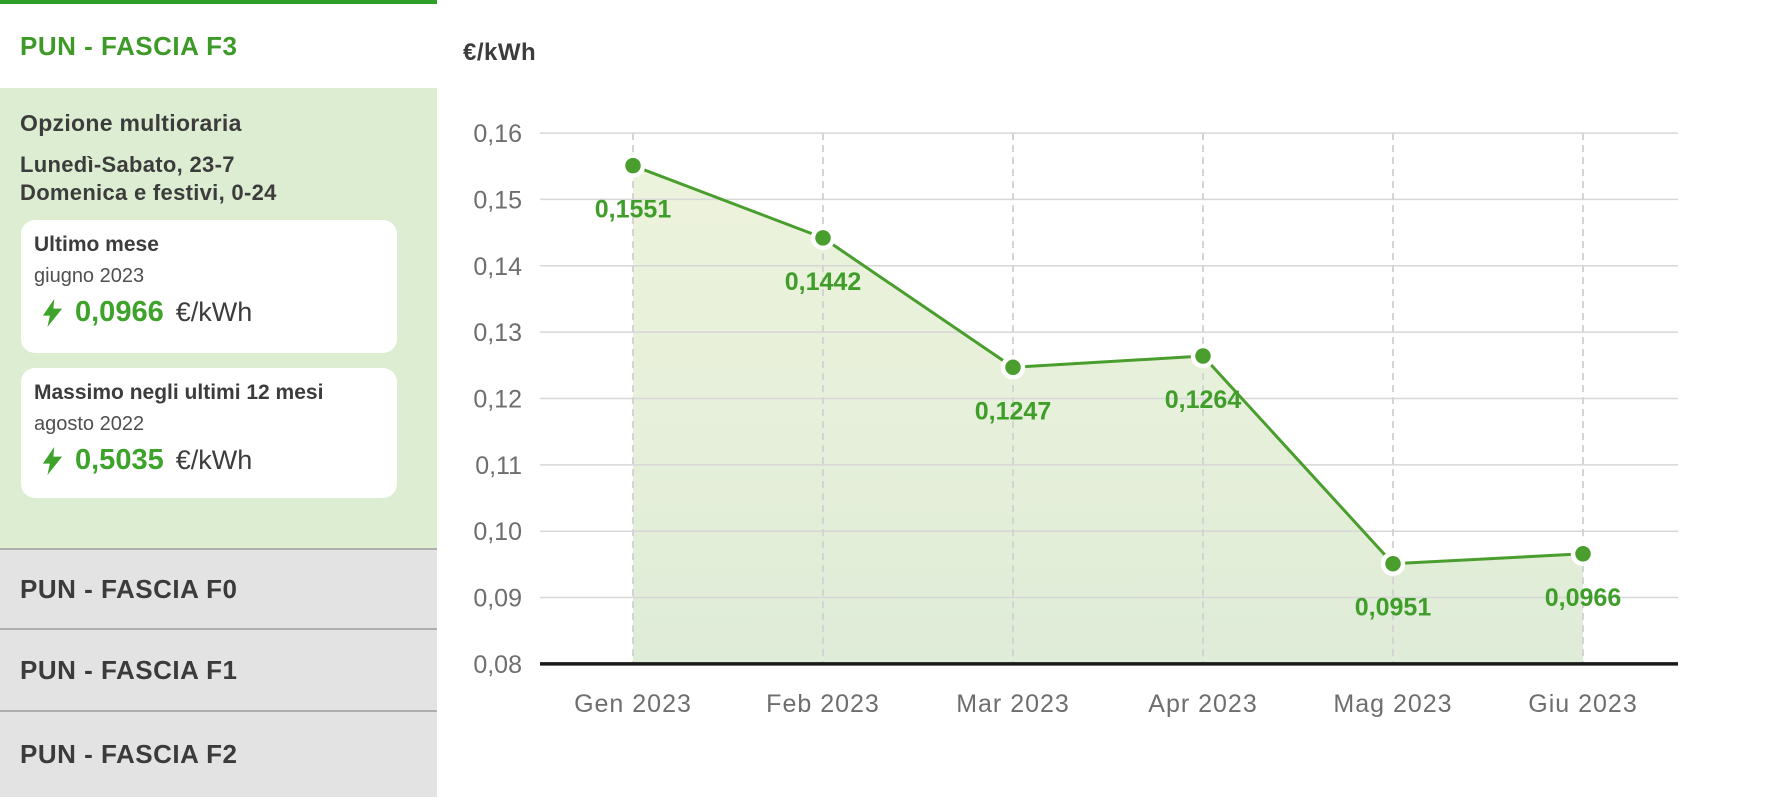 The image size is (1766, 797). Describe the element at coordinates (1393, 608) in the screenshot. I see `chart-point-value-label: 0,0951` at that location.